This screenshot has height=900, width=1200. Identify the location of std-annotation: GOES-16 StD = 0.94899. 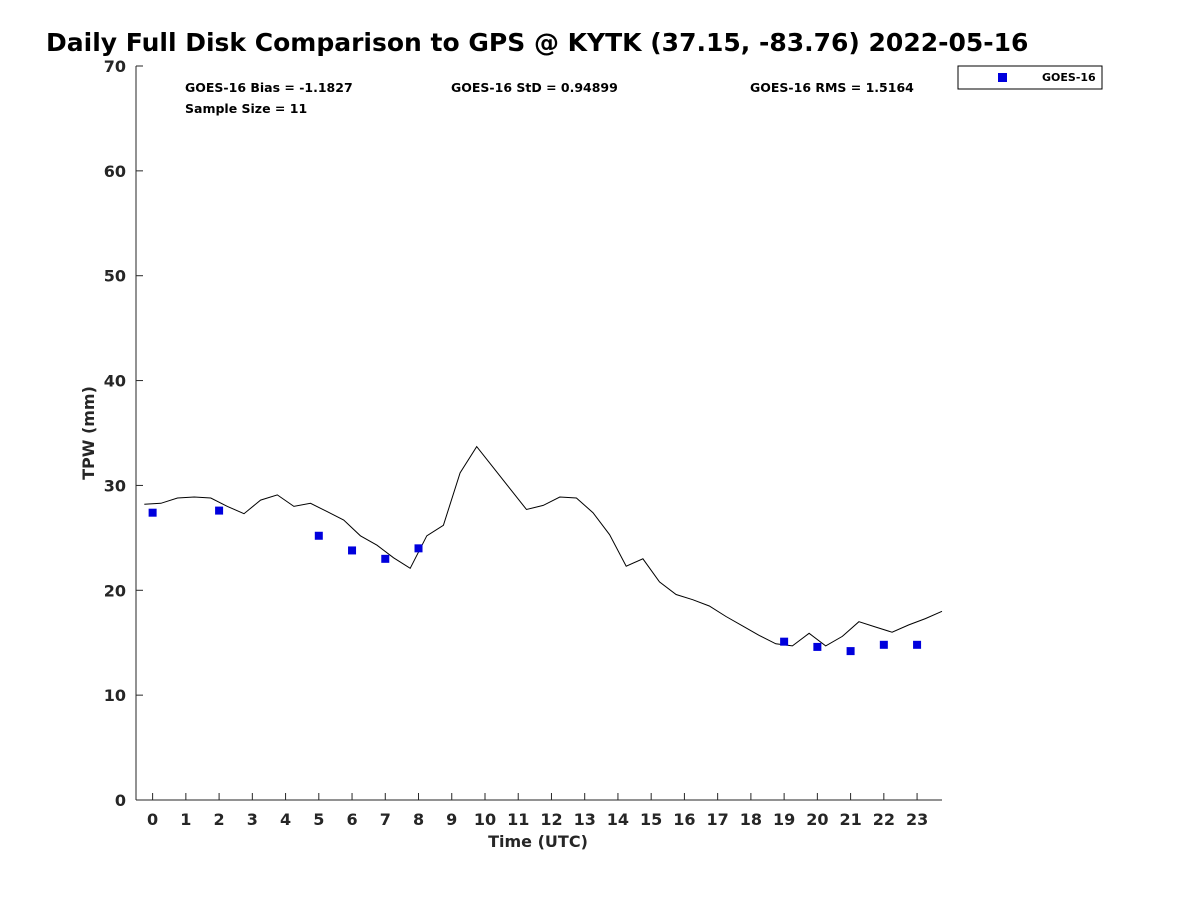
(534, 87).